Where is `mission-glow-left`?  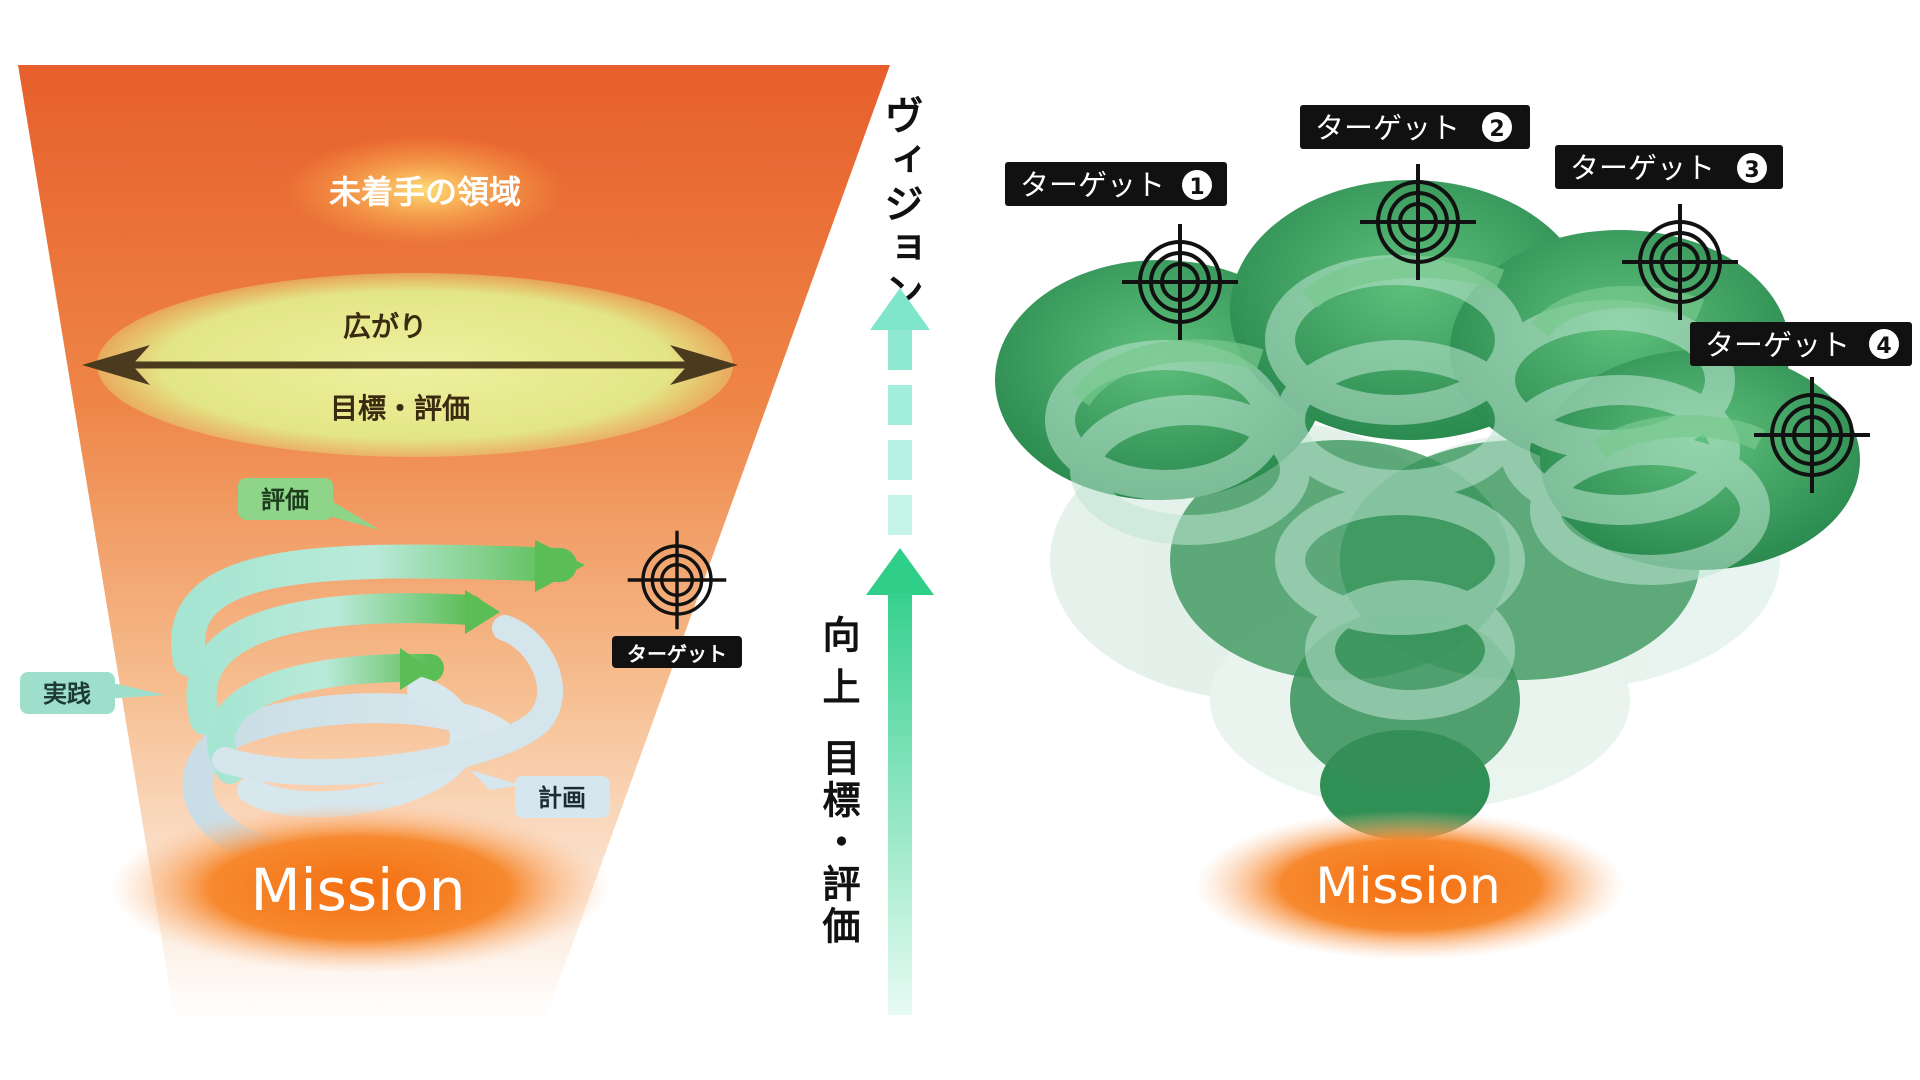 mission-glow-left is located at coordinates (360, 888).